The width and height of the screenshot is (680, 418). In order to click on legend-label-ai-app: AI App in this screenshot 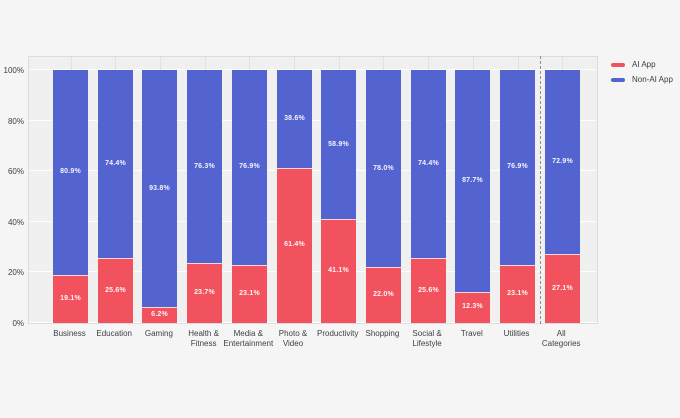, I will do `click(644, 64)`.